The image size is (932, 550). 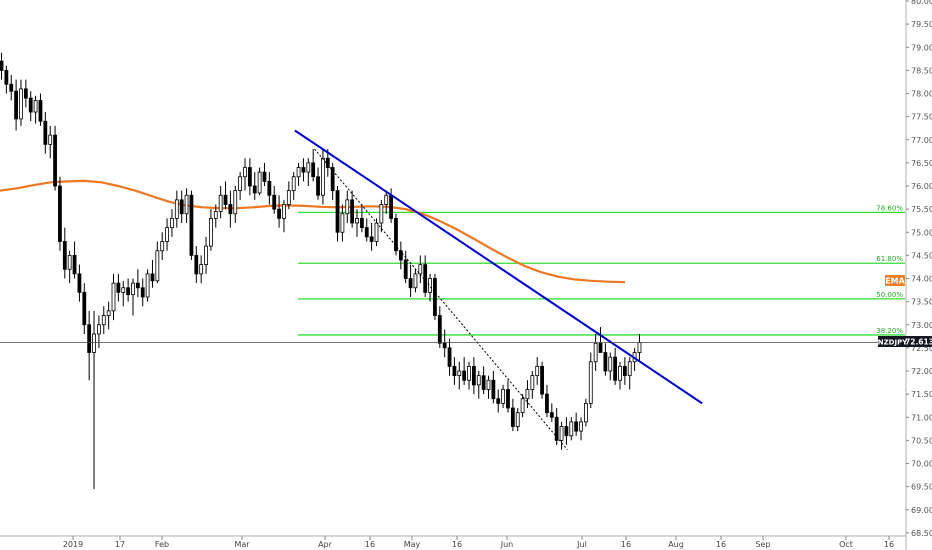 What do you see at coordinates (895, 281) in the screenshot?
I see `ema-tag-label: EMA` at bounding box center [895, 281].